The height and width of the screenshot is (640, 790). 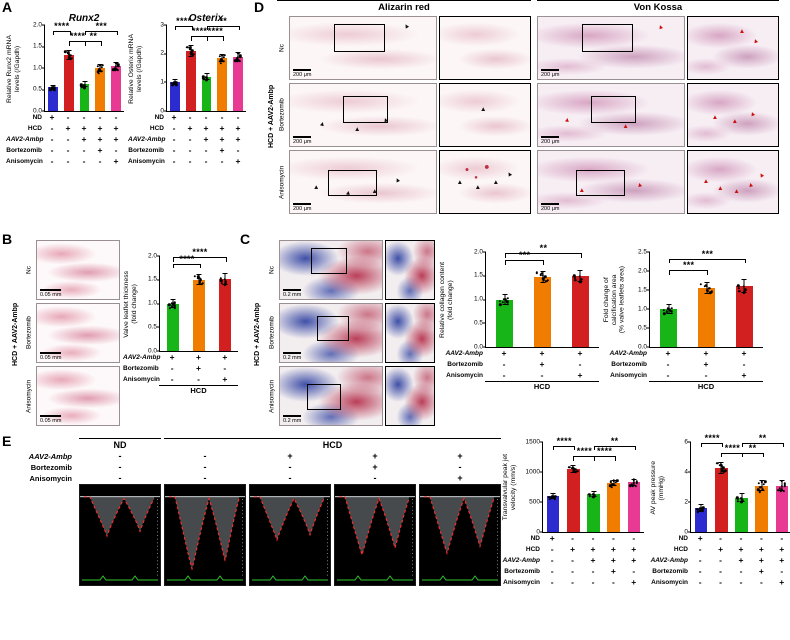 What do you see at coordinates (476, 178) in the screenshot?
I see `calcification-spot-icon: ●` at bounding box center [476, 178].